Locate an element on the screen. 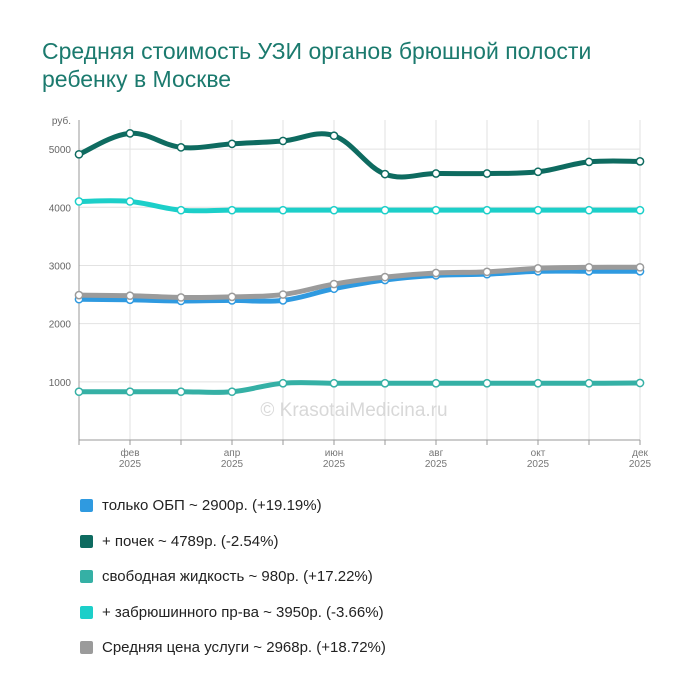 The height and width of the screenshot is (685, 700). legend-label: Средняя цена услуги ~ 2968р. (+18.72%) is located at coordinates (244, 648).